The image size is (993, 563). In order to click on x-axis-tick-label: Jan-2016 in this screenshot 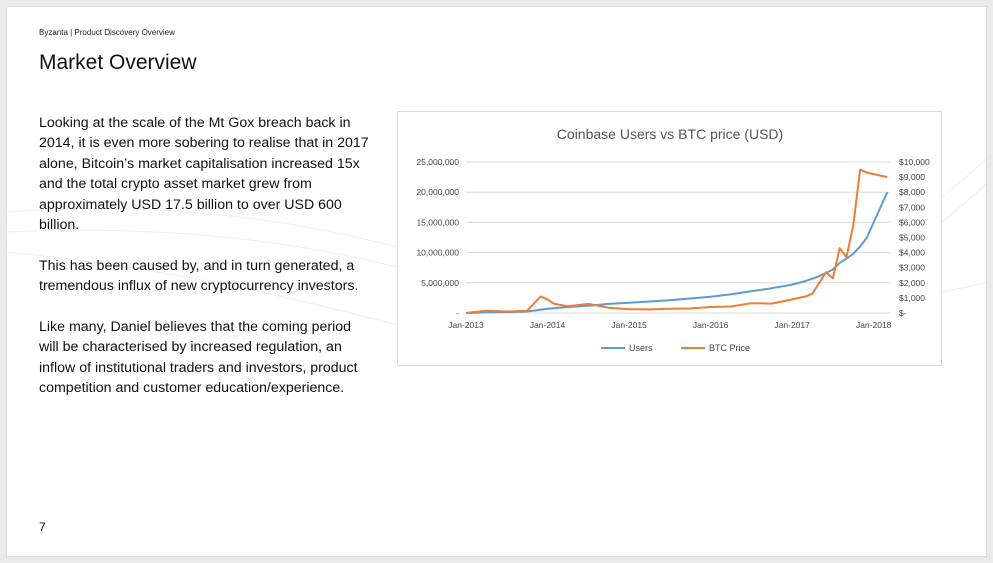, I will do `click(711, 325)`.